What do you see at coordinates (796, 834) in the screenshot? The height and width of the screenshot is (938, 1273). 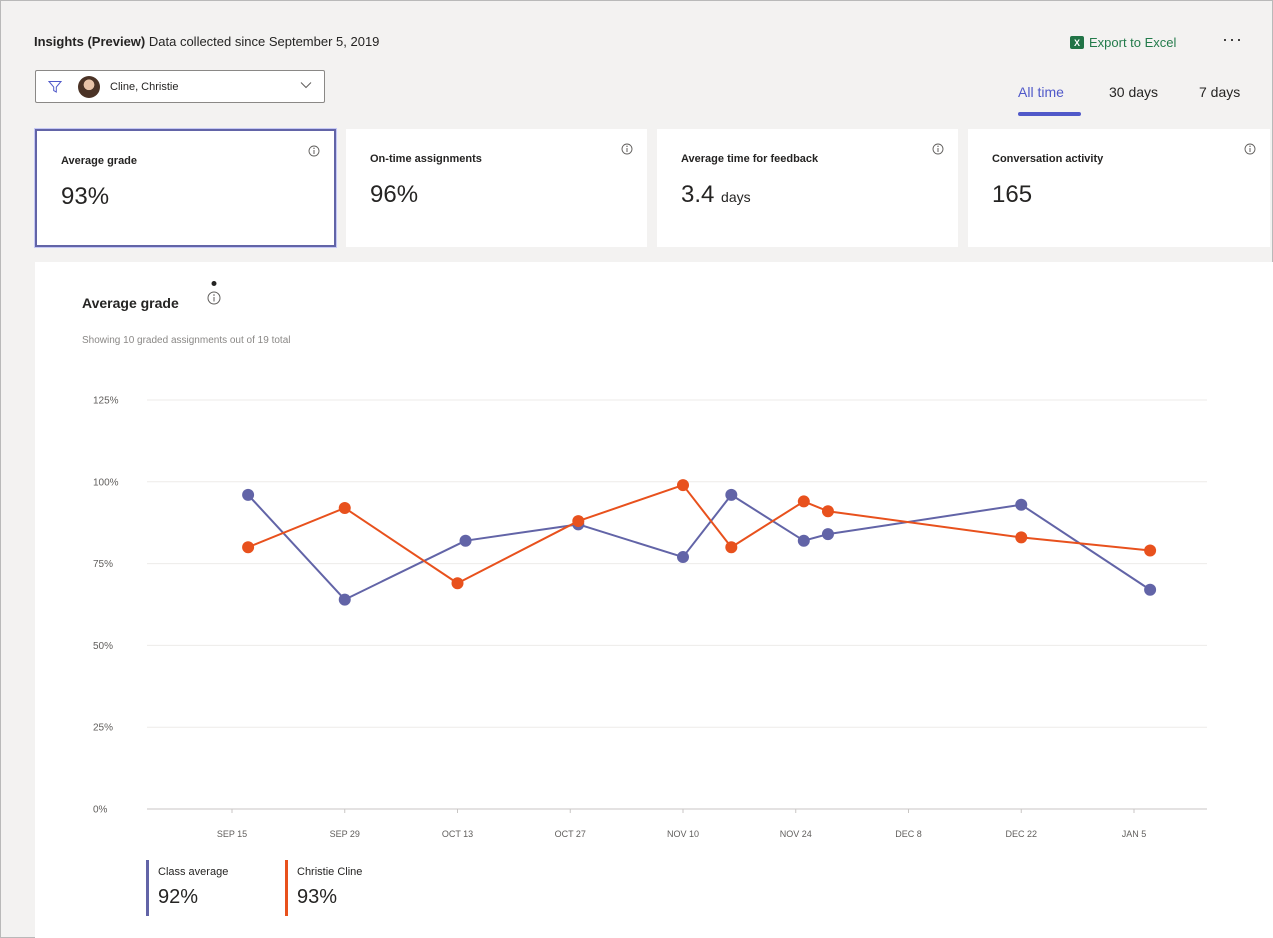 I see `x-tick-label: NOV 24` at bounding box center [796, 834].